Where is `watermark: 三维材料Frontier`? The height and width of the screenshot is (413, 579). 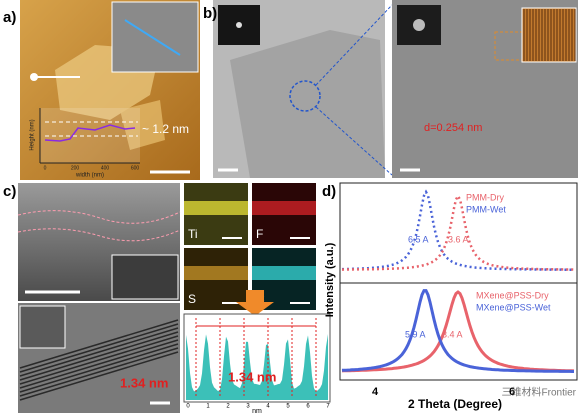 watermark: 三维材料Frontier is located at coordinates (539, 392).